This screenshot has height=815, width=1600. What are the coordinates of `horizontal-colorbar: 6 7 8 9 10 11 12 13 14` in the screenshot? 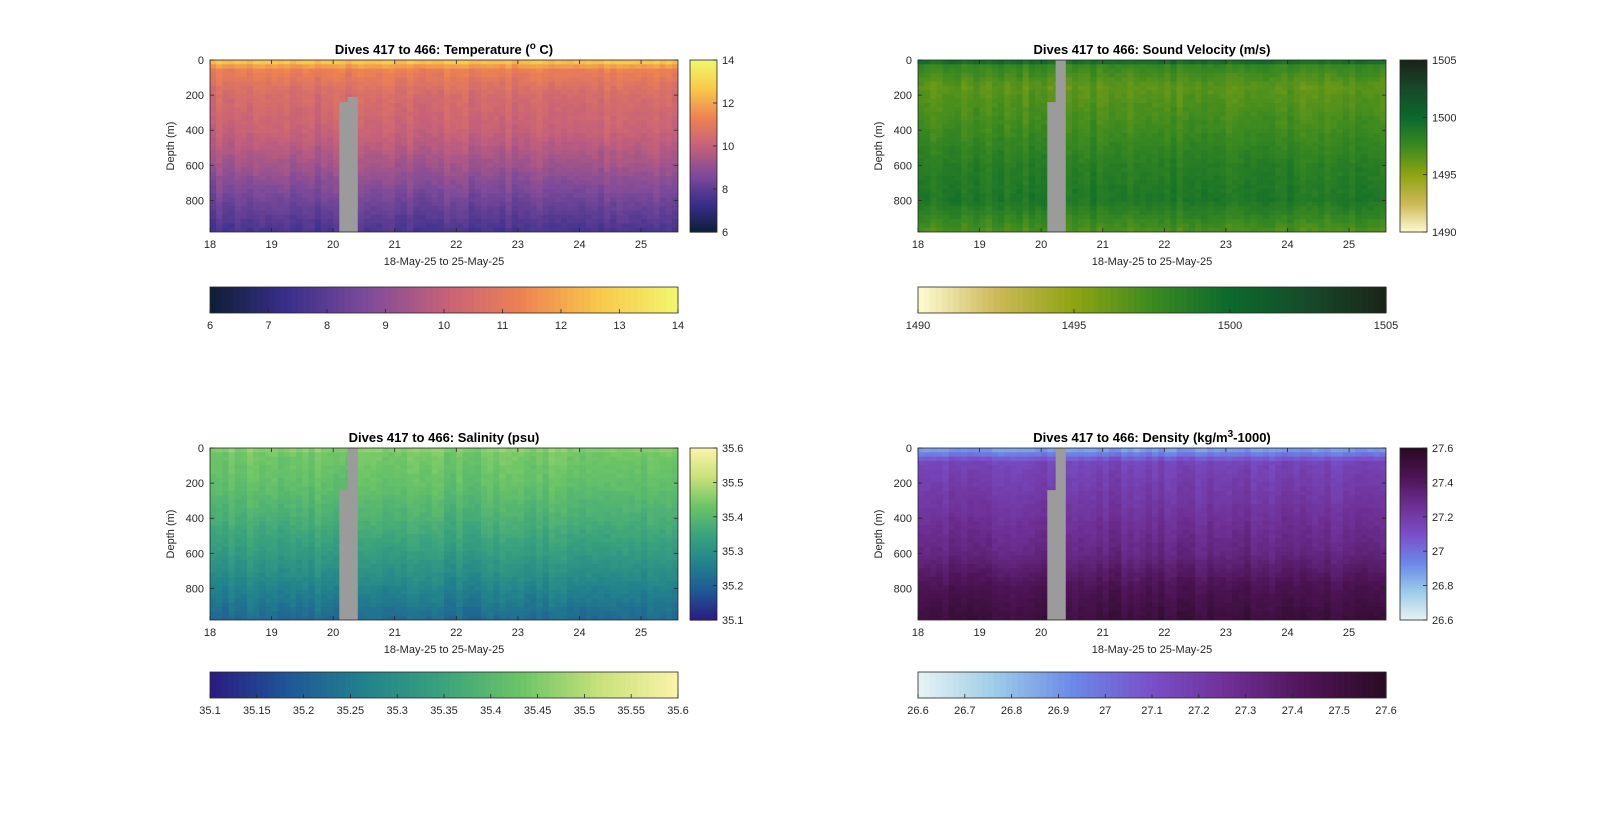 It's located at (445, 309).